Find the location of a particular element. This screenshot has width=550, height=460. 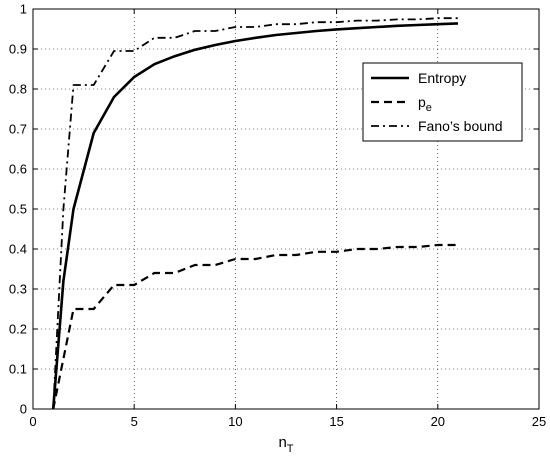

y-tick-label: 0.4 is located at coordinates (18, 249).